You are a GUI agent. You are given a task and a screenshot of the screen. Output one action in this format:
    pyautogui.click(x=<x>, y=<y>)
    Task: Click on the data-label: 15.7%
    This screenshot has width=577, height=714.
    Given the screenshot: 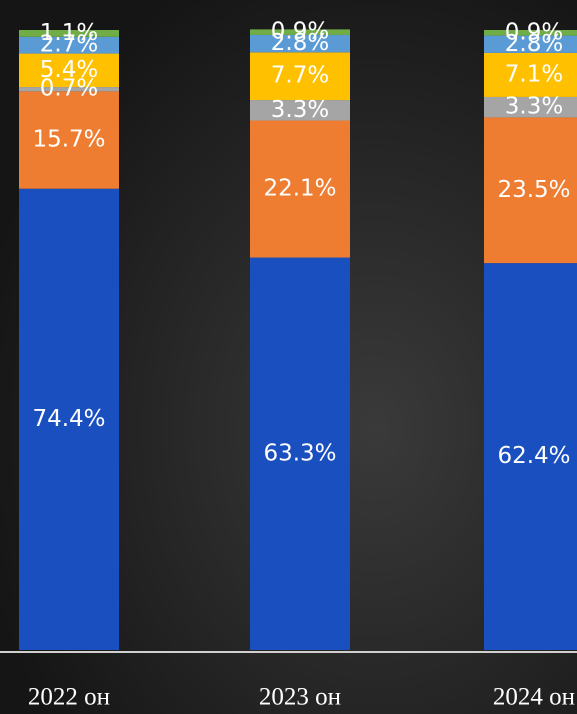 What is the action you would take?
    pyautogui.click(x=68, y=140)
    